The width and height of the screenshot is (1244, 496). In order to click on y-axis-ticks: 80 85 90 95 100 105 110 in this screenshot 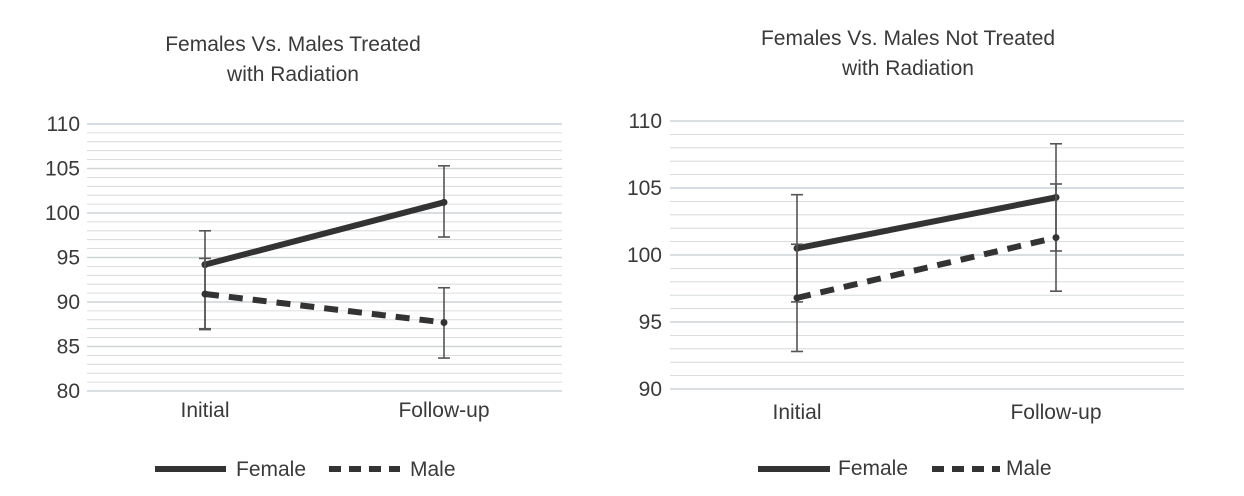, I will do `click(62, 258)`.